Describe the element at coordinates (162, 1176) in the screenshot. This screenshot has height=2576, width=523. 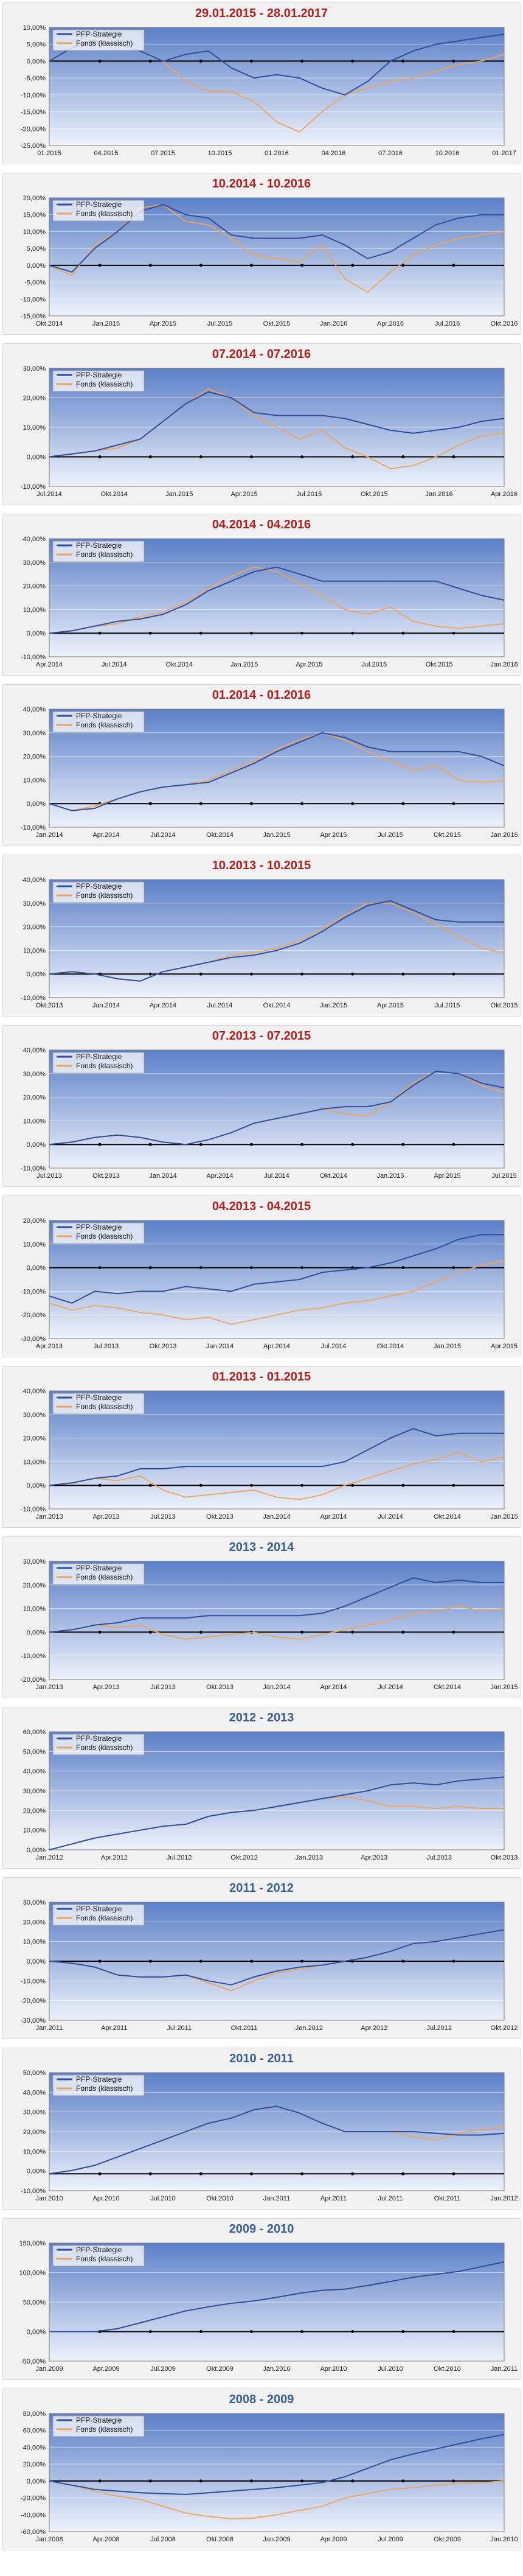
I see `x-tick-label: Jan.2014` at that location.